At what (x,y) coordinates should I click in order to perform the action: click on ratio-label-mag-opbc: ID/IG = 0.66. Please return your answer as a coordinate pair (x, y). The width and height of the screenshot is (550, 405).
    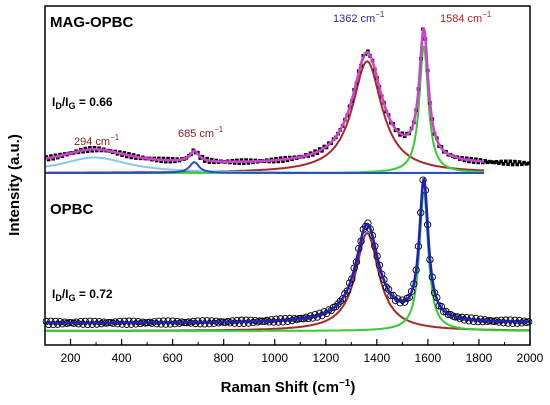
    Looking at the image, I should click on (82, 103).